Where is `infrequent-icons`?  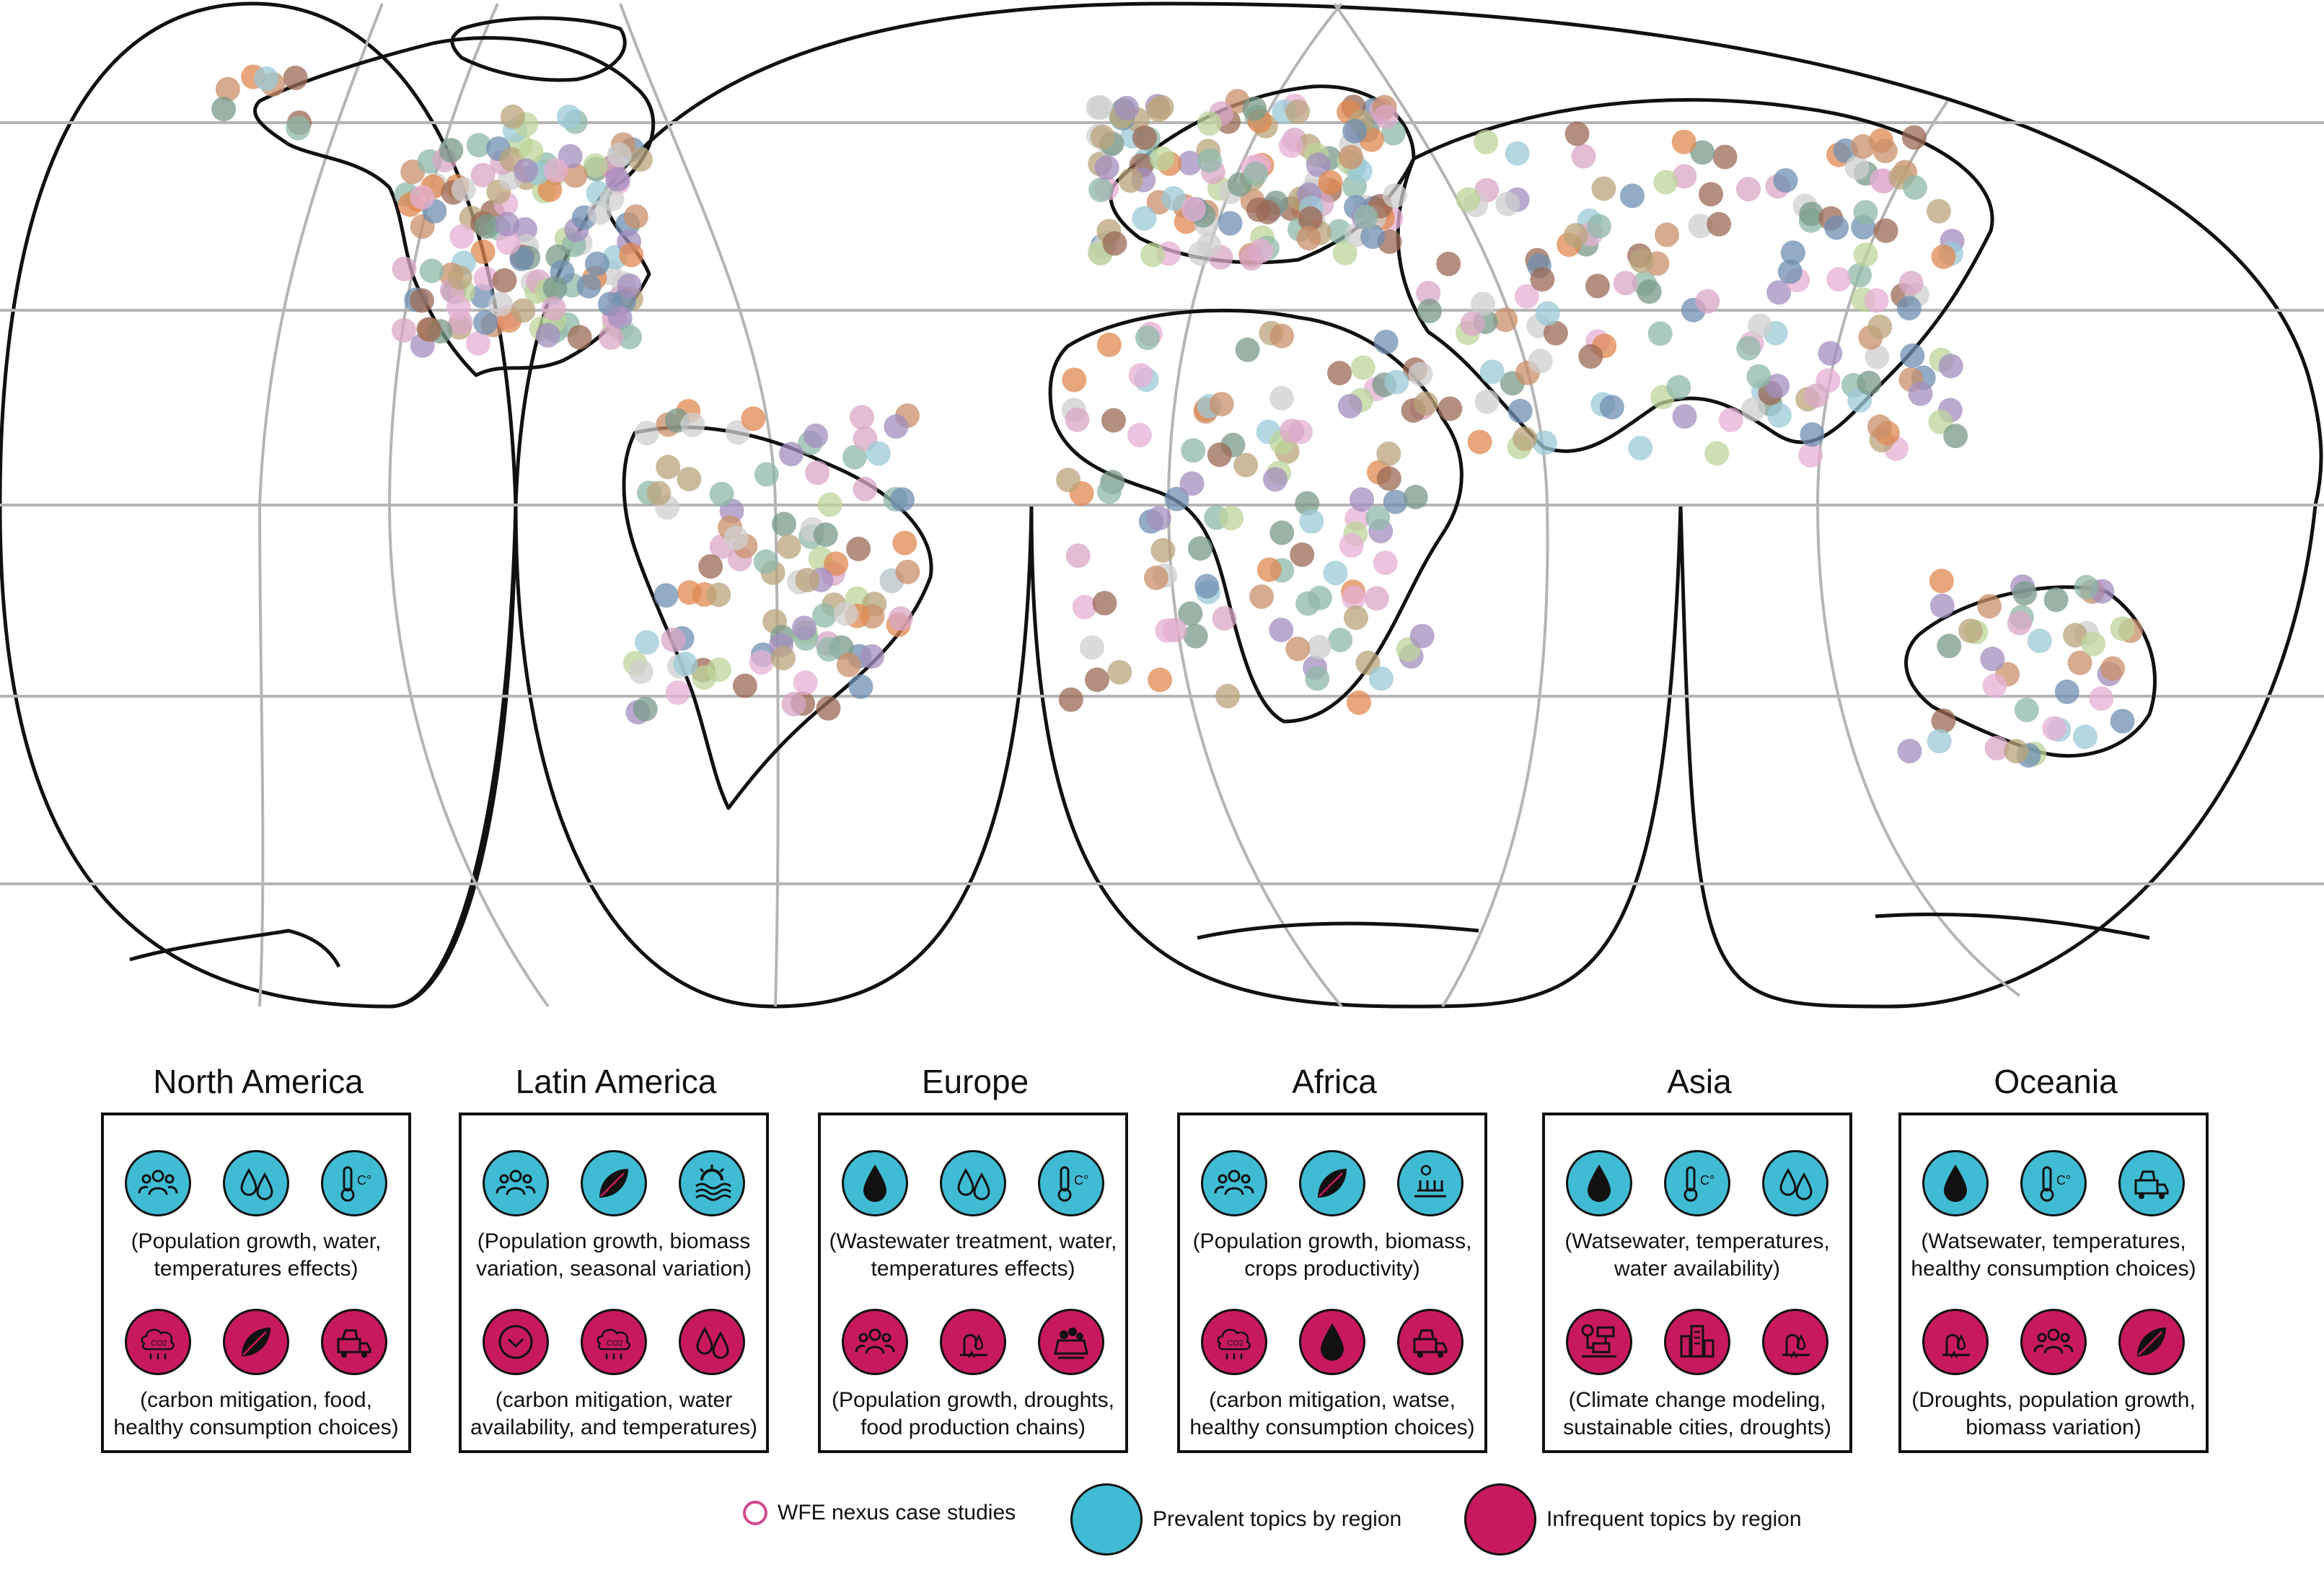 infrequent-icons is located at coordinates (1697, 1342).